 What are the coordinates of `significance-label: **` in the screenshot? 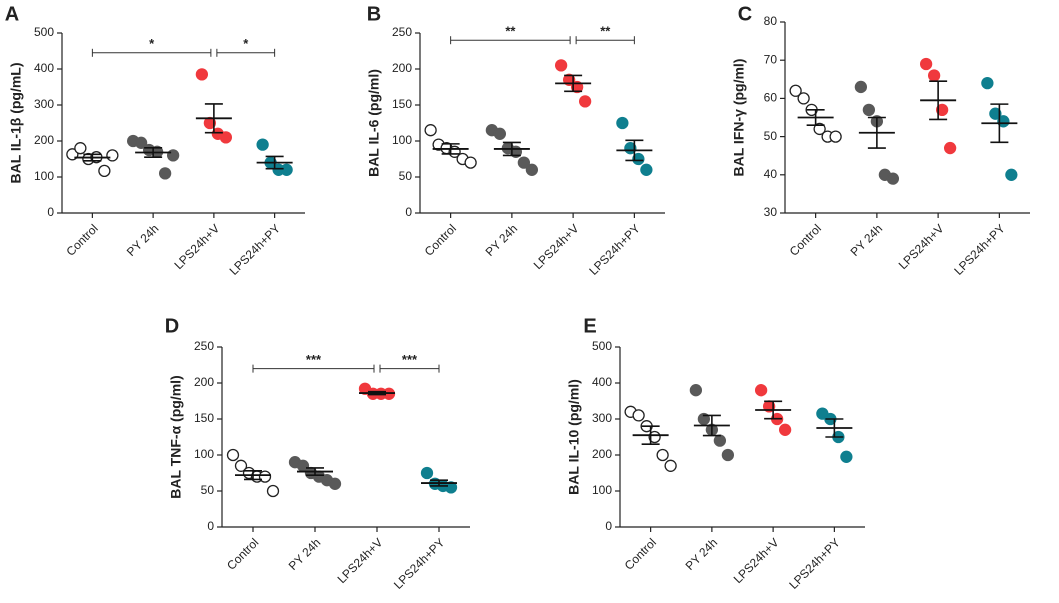 It's located at (605, 31).